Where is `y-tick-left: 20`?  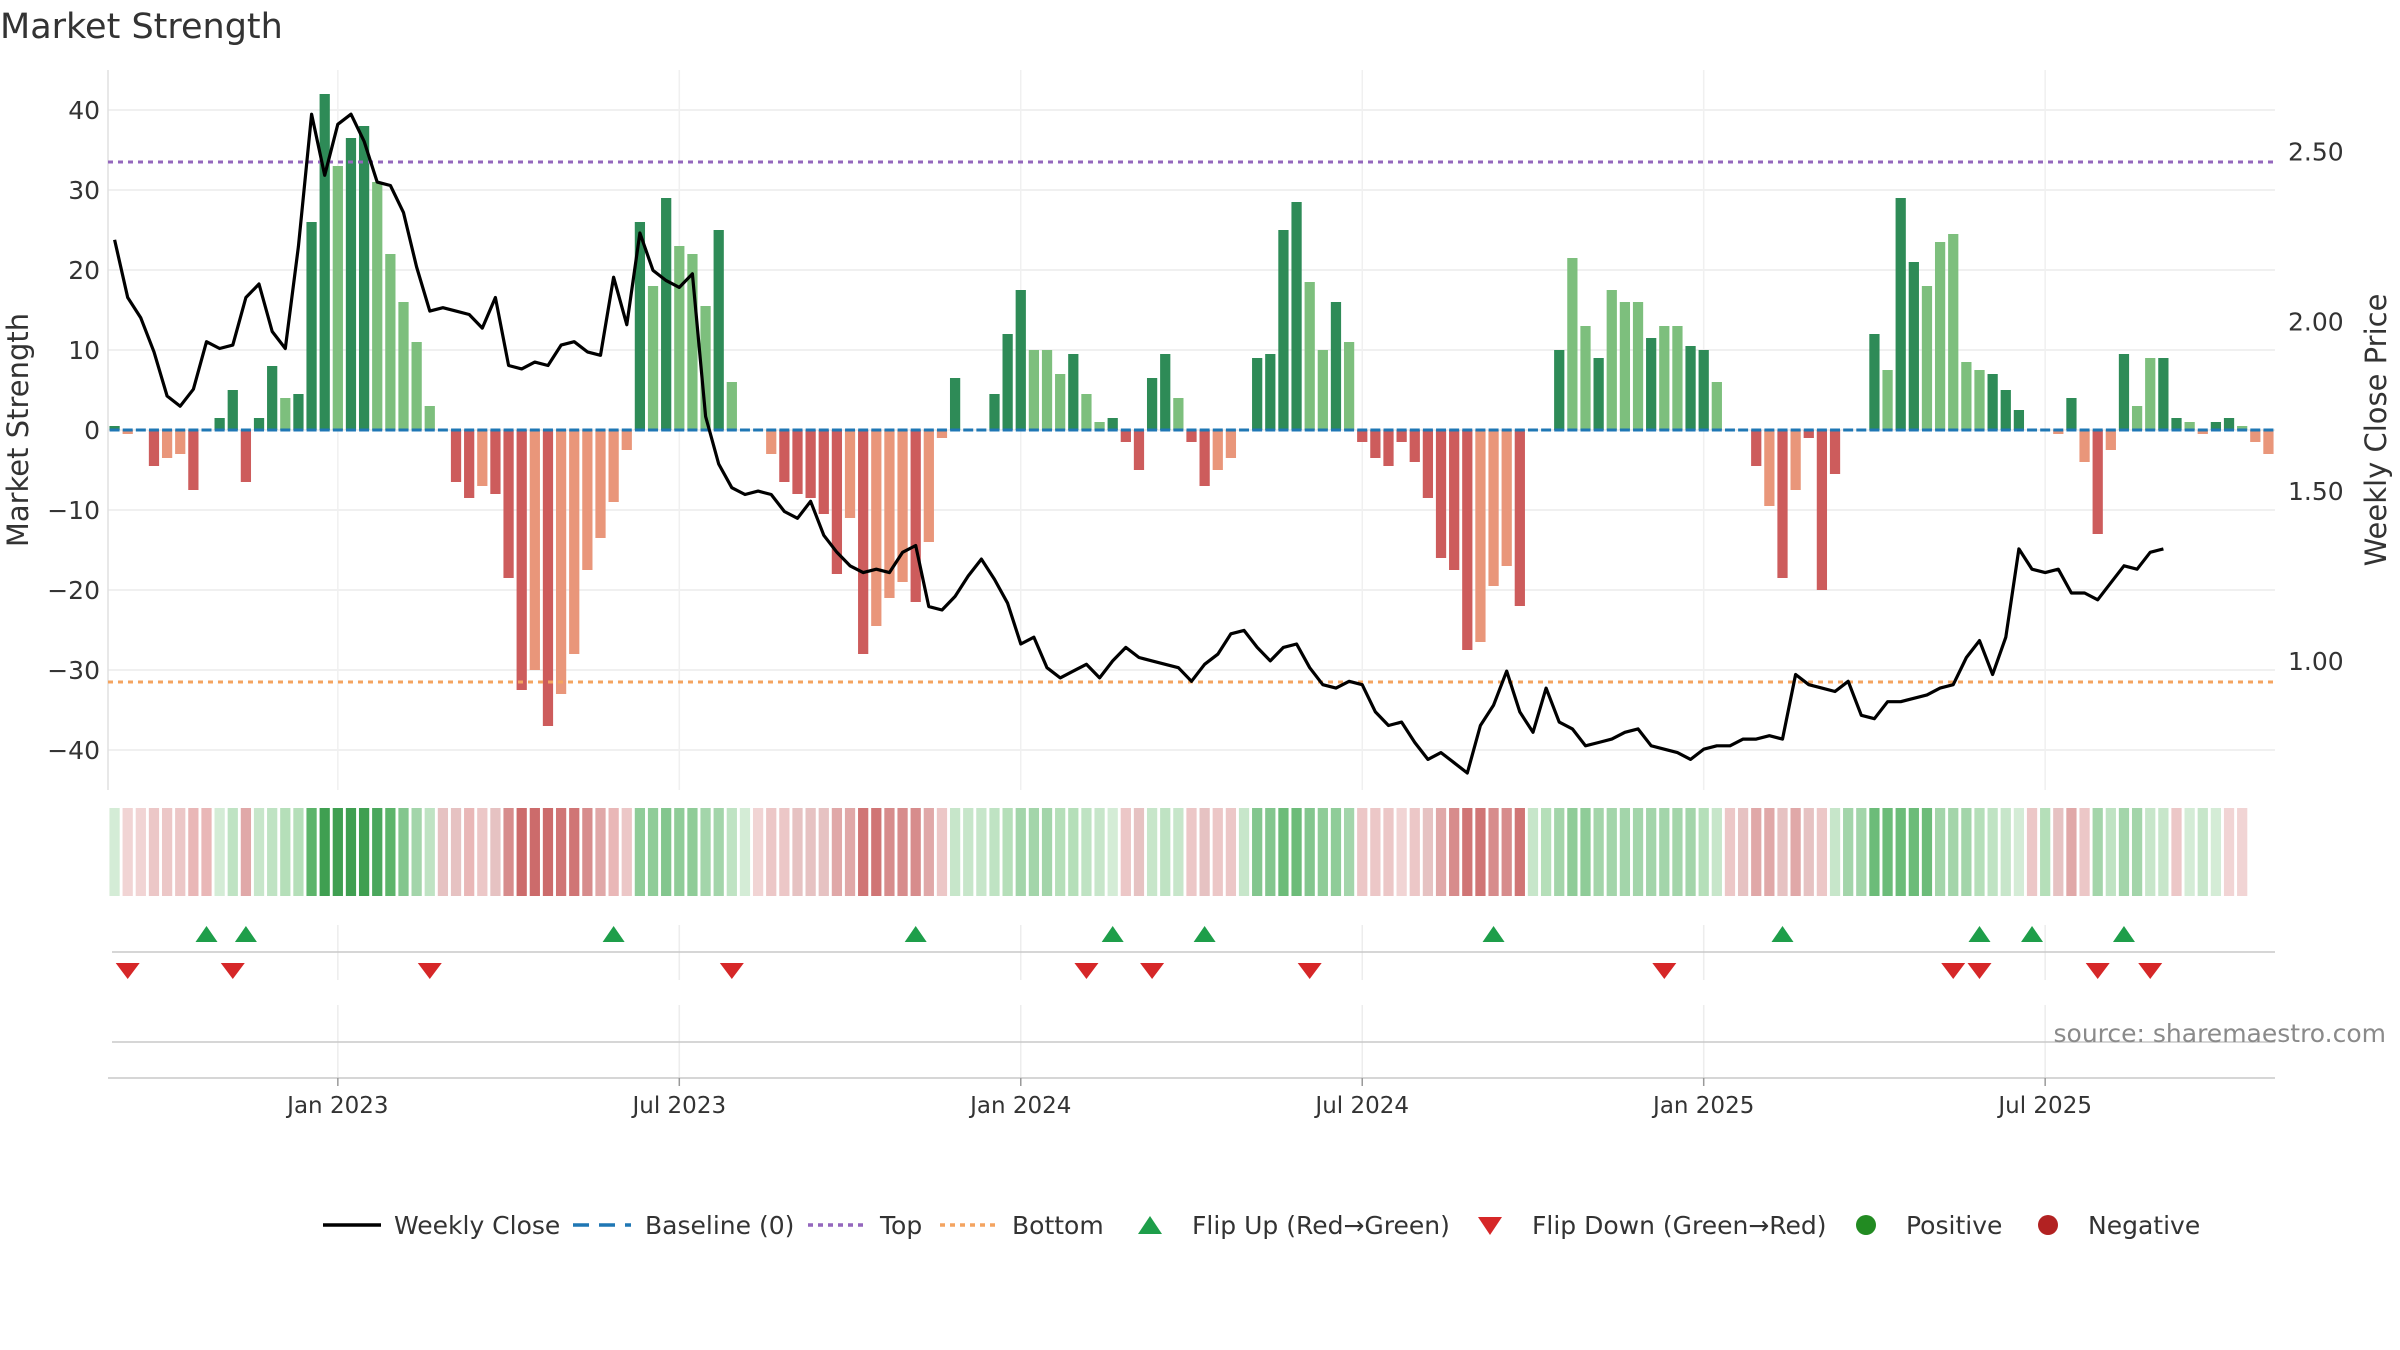 y-tick-left: 20 is located at coordinates (84, 270).